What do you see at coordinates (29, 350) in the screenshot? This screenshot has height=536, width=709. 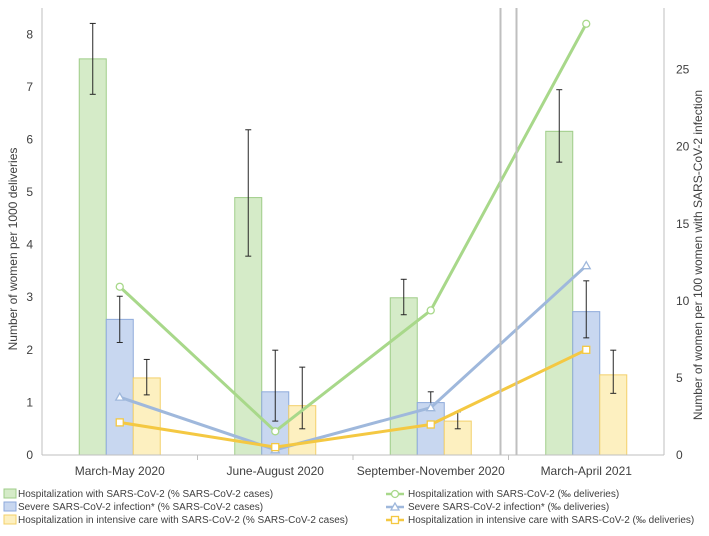 I see `left-tick-label: 2` at bounding box center [29, 350].